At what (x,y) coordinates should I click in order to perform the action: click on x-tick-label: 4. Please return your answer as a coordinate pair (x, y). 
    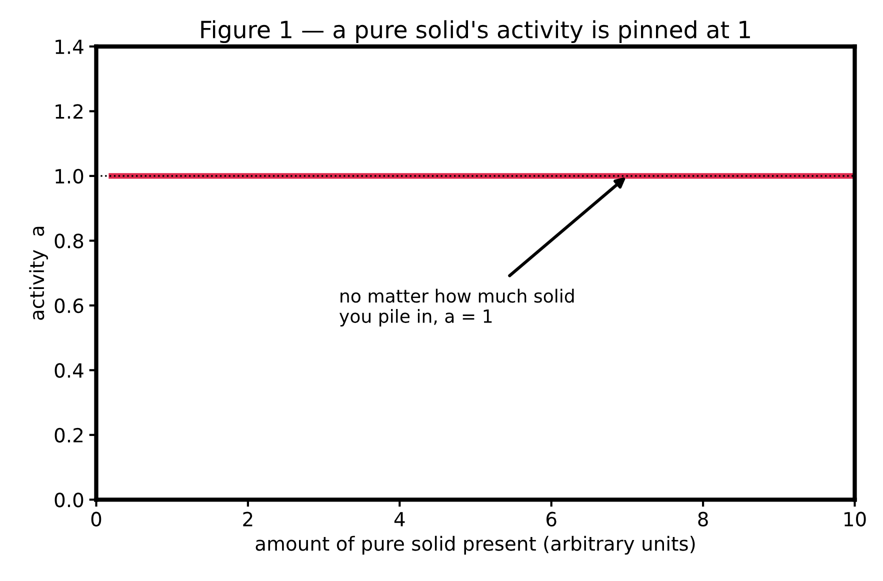
    Looking at the image, I should click on (399, 519).